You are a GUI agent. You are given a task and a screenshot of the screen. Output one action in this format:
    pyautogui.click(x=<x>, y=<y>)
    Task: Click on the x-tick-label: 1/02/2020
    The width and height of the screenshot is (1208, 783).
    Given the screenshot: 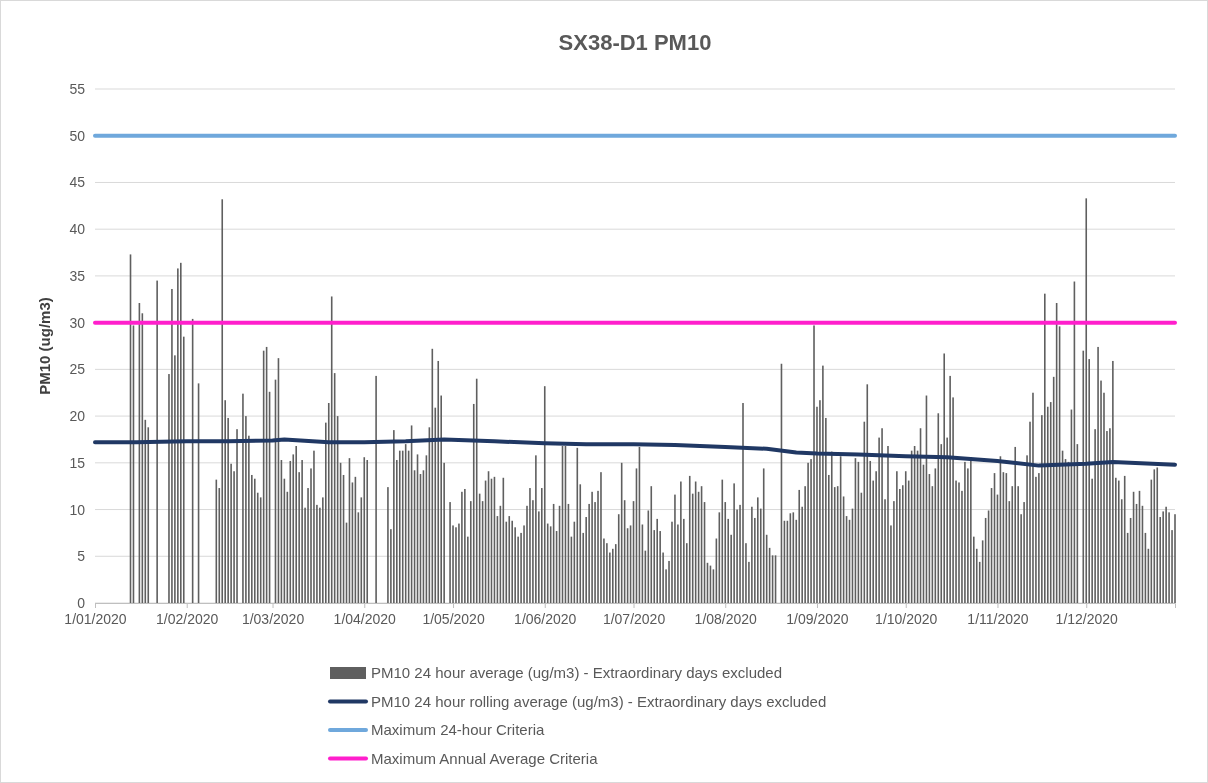 What is the action you would take?
    pyautogui.click(x=187, y=618)
    